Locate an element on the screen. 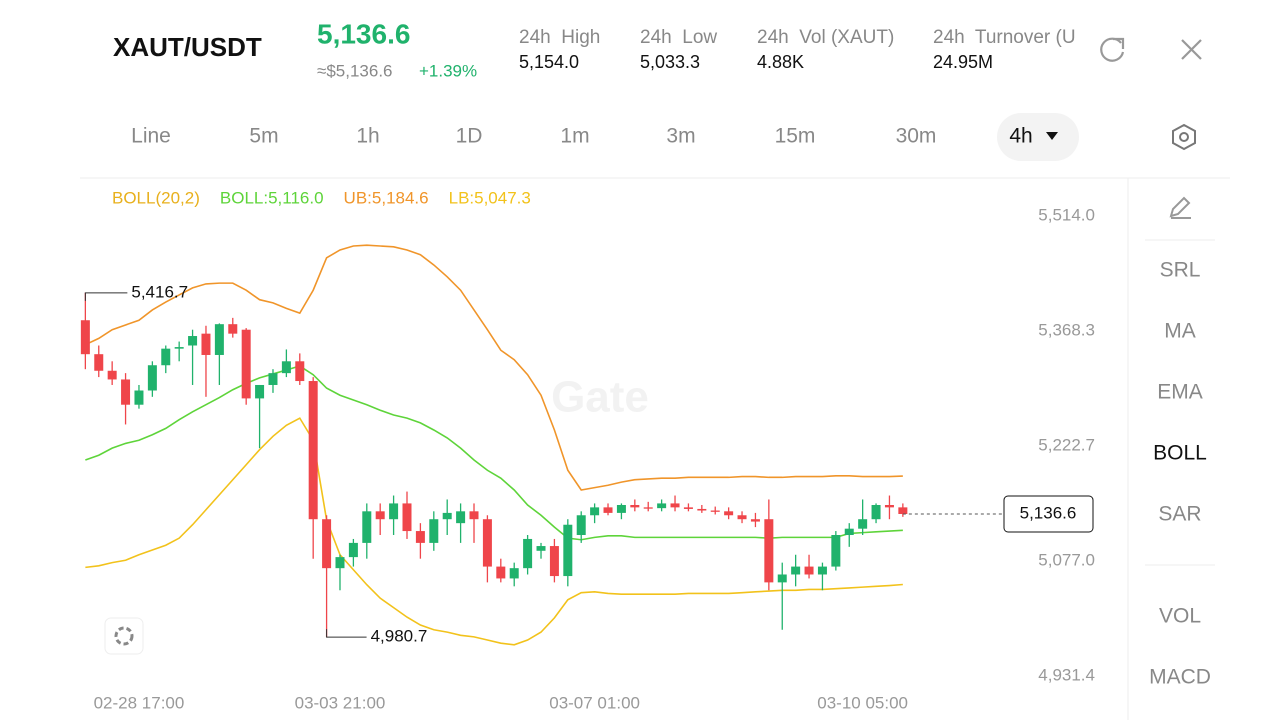 Image resolution: width=1280 pixels, height=725 pixels. y-tick-label: 5,514.0 is located at coordinates (1066, 214).